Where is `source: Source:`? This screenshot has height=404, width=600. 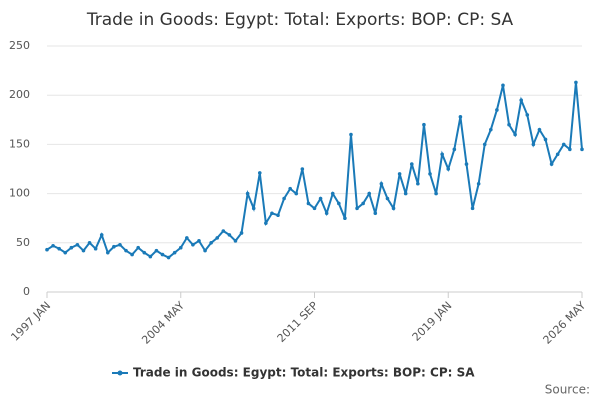
source: Source: is located at coordinates (567, 390).